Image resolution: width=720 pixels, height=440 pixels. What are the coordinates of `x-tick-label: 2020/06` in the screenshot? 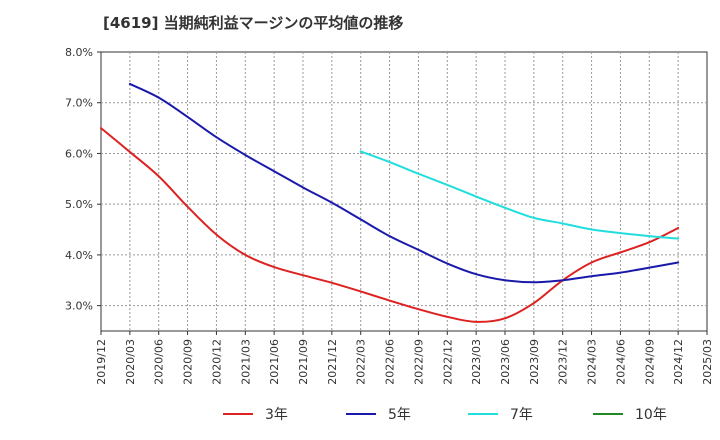 It's located at (159, 362).